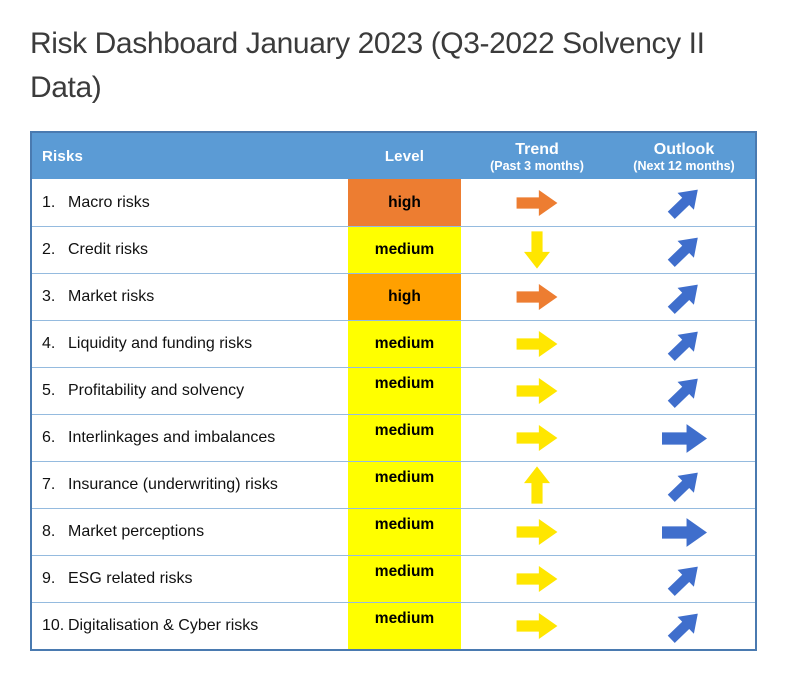  I want to click on table-row: 9. ESG related risks medium, so click(393, 578).